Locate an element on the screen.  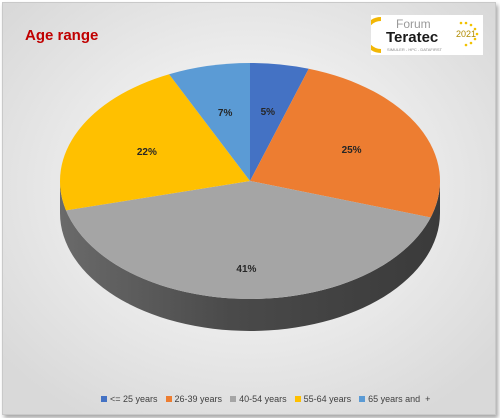
forum-teratec-logo is located at coordinates (427, 35).